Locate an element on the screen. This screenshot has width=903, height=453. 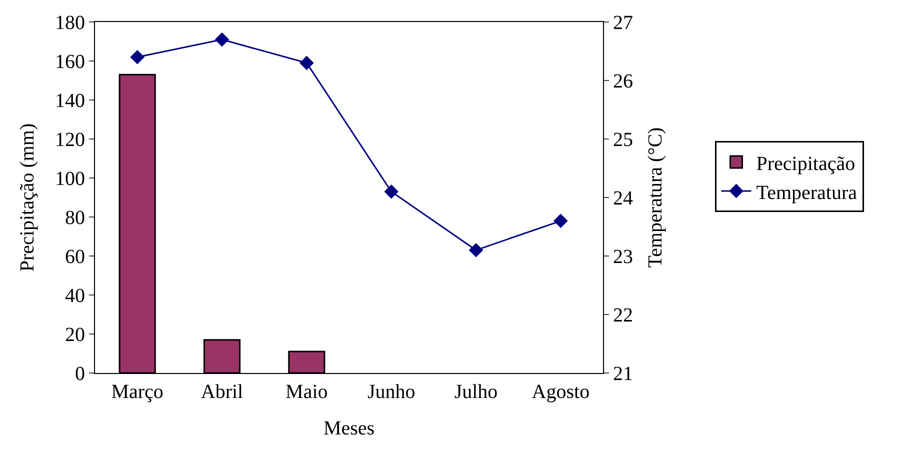
y-tick-label: 120 is located at coordinates (70, 140).